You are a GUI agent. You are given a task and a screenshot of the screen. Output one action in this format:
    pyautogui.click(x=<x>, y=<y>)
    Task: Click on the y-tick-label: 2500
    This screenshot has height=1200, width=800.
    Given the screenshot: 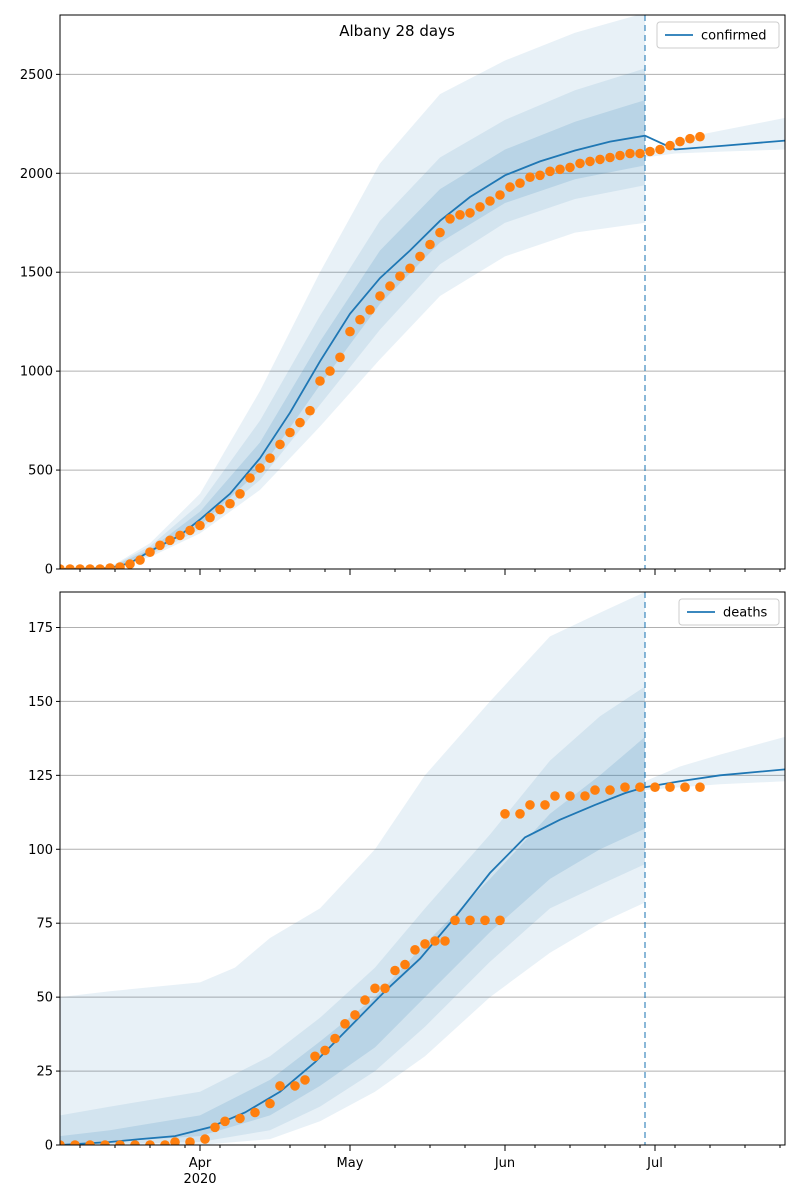 What is the action you would take?
    pyautogui.click(x=36, y=75)
    